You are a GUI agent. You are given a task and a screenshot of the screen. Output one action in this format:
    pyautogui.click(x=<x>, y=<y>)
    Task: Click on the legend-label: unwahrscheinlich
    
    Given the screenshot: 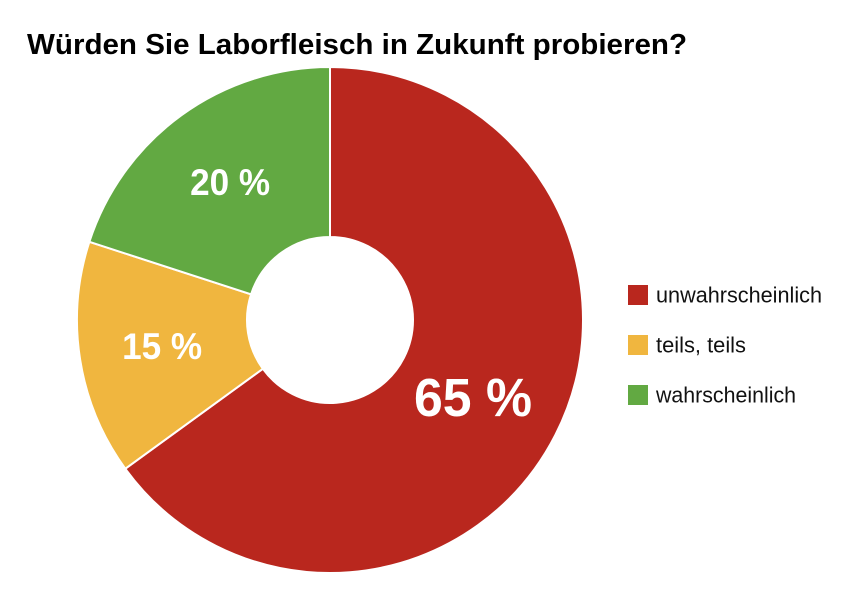 What is the action you would take?
    pyautogui.click(x=739, y=295)
    